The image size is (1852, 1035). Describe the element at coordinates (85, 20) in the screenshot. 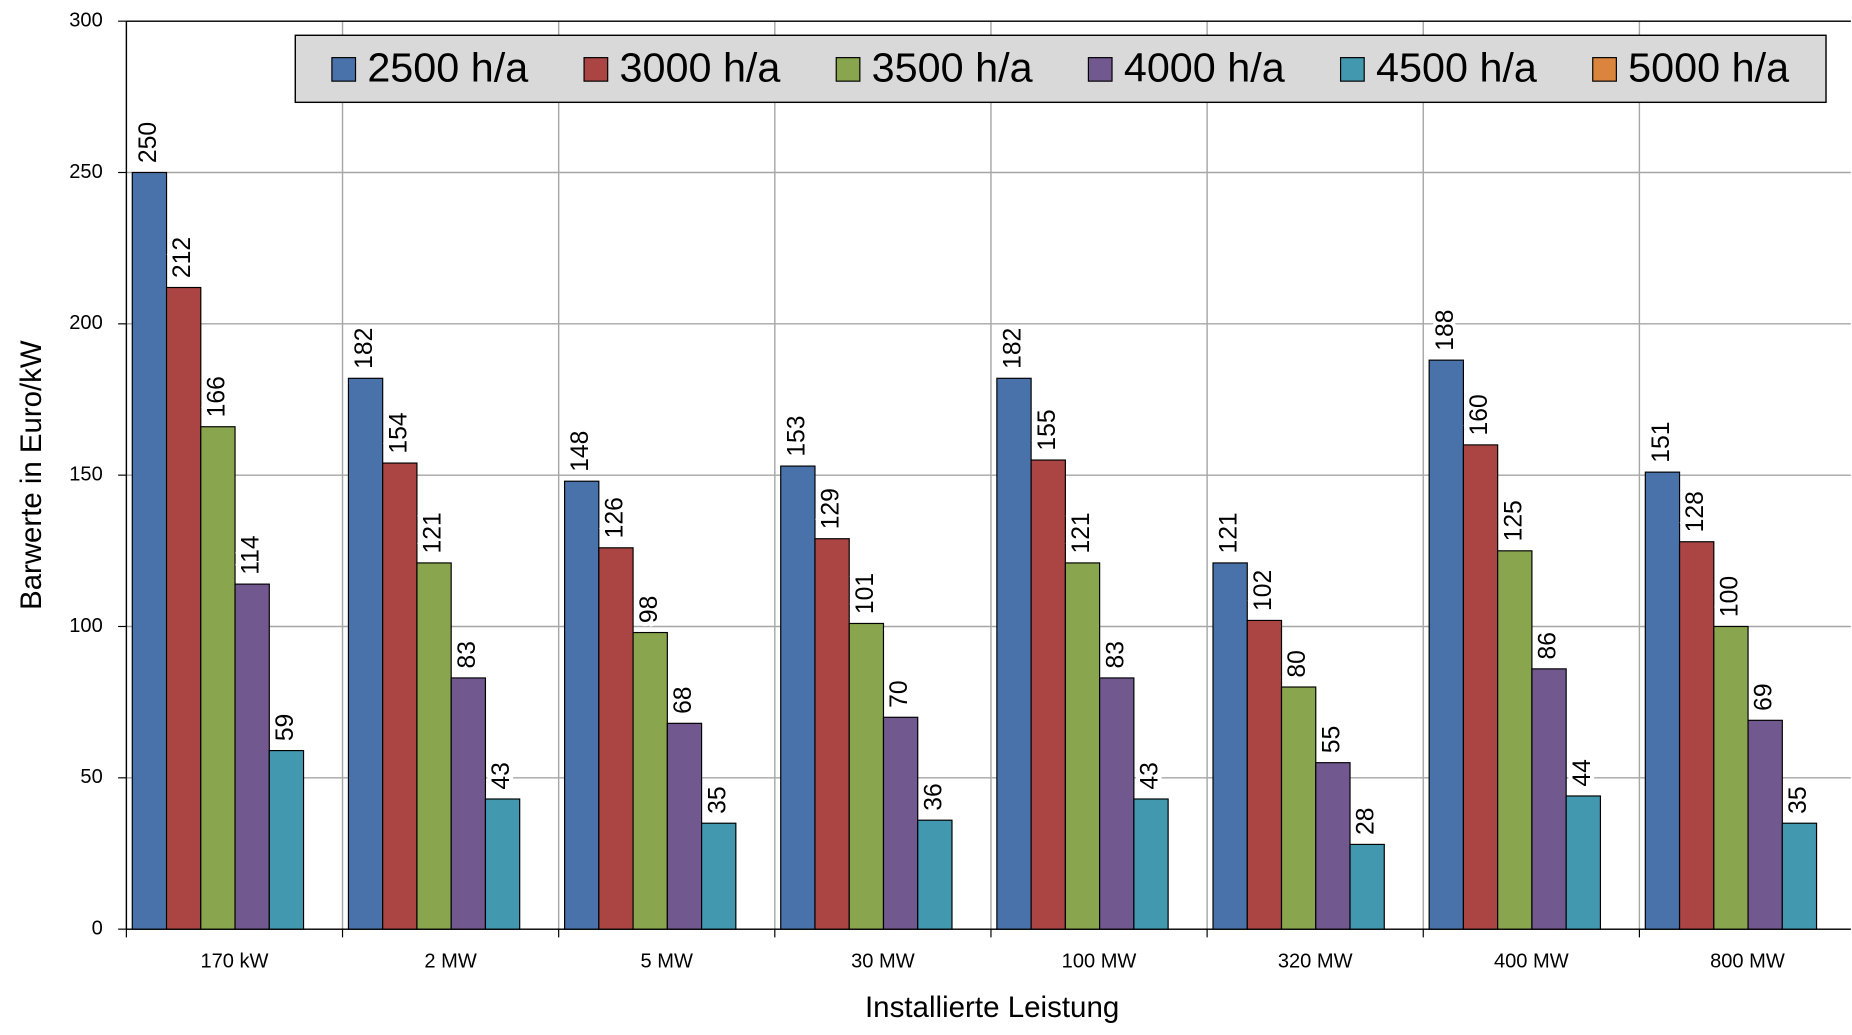

I see `y-tick-label: 300` at that location.